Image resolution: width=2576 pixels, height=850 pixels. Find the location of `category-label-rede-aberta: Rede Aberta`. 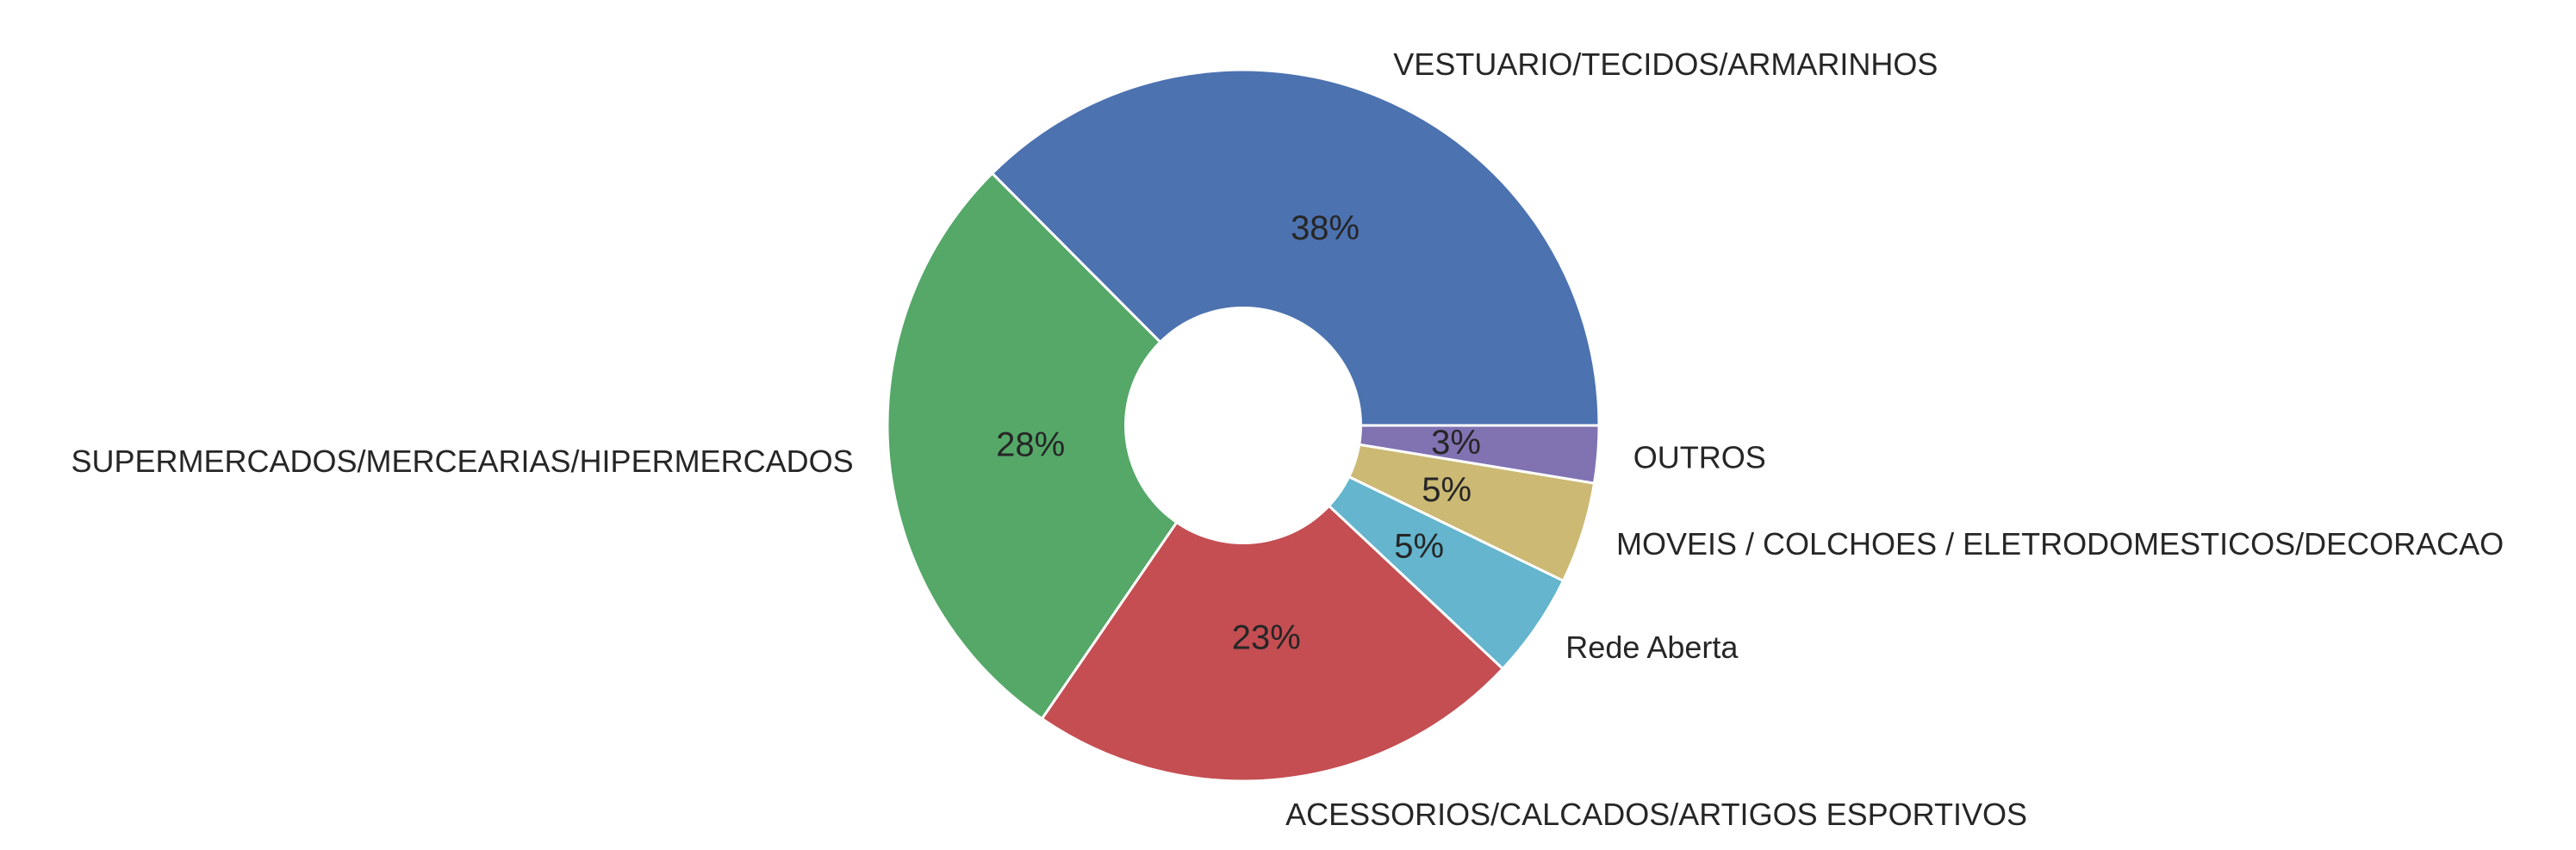

category-label-rede-aberta: Rede Aberta is located at coordinates (1652, 647).